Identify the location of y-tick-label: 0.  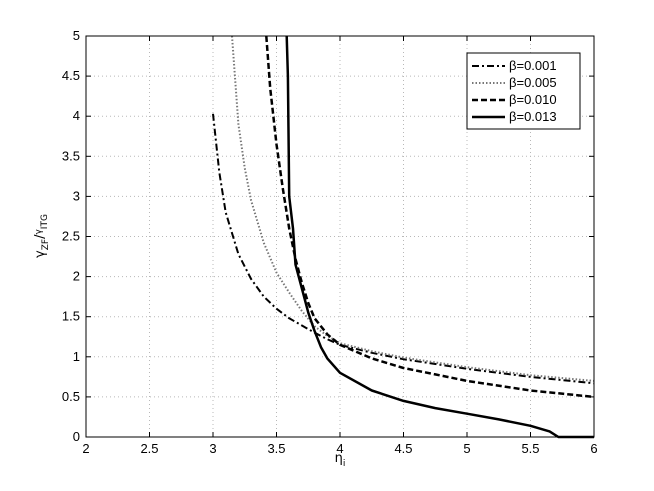
(76, 436).